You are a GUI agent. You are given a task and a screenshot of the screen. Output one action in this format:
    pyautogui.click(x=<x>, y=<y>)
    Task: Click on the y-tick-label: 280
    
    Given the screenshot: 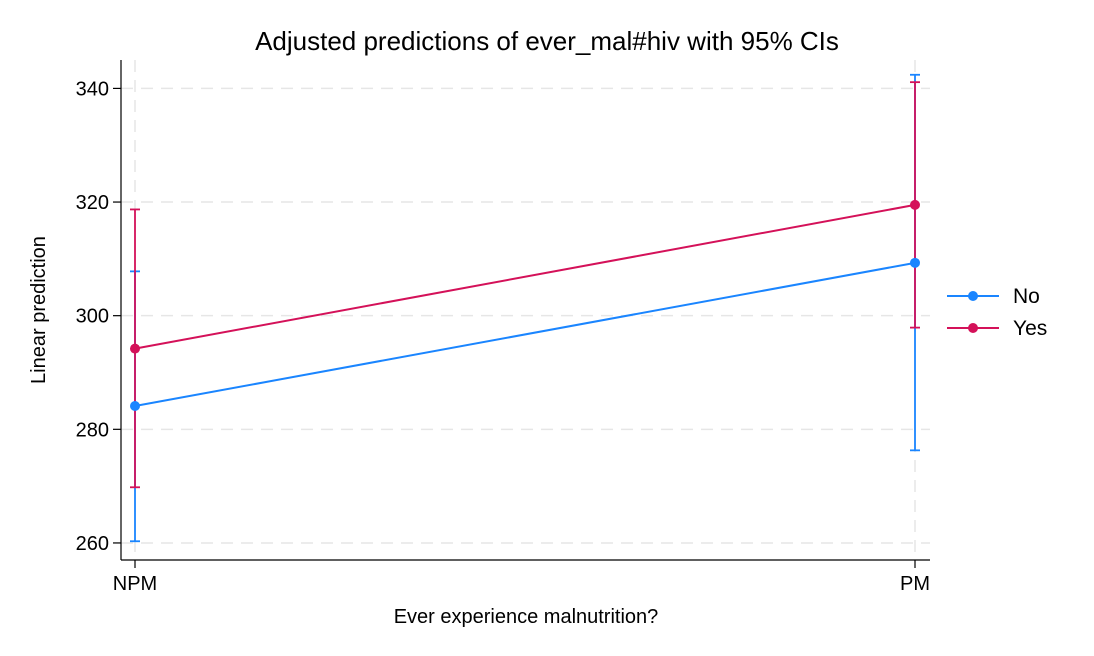 What is the action you would take?
    pyautogui.click(x=92, y=430)
    